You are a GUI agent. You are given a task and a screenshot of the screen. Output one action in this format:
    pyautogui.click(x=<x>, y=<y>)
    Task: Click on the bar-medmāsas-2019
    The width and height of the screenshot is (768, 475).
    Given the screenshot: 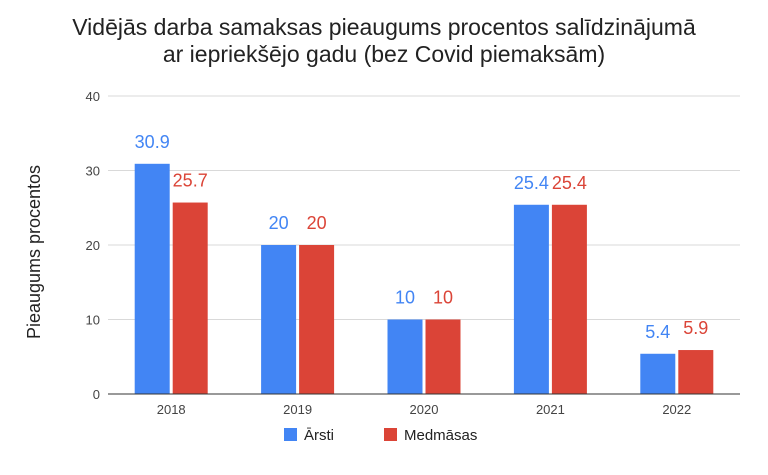 What is the action you would take?
    pyautogui.click(x=317, y=319)
    